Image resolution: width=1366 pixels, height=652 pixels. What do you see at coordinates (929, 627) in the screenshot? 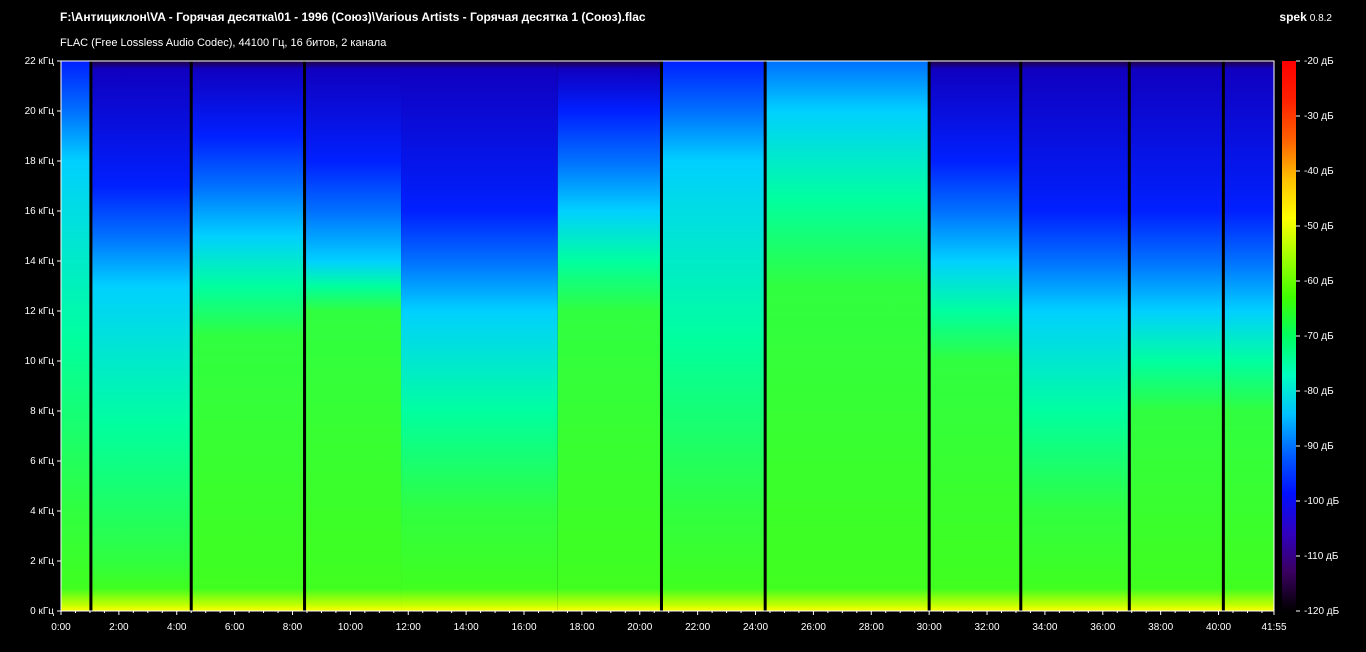
I see `x-tick-label: 30:00` at bounding box center [929, 627].